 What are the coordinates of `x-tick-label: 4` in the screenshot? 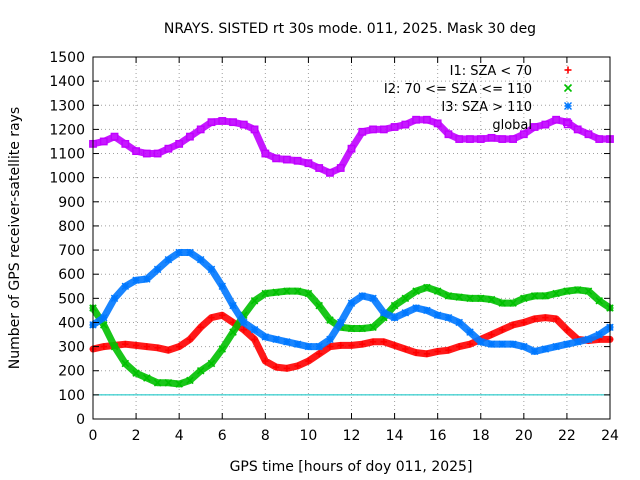 It's located at (179, 436).